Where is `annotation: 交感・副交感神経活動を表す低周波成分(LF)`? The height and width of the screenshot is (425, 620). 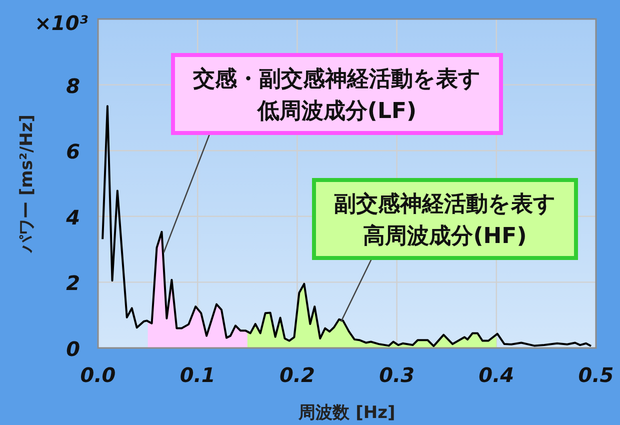 annotation: 交感・副交感神経活動を表す低周波成分(LF) is located at coordinates (336, 95).